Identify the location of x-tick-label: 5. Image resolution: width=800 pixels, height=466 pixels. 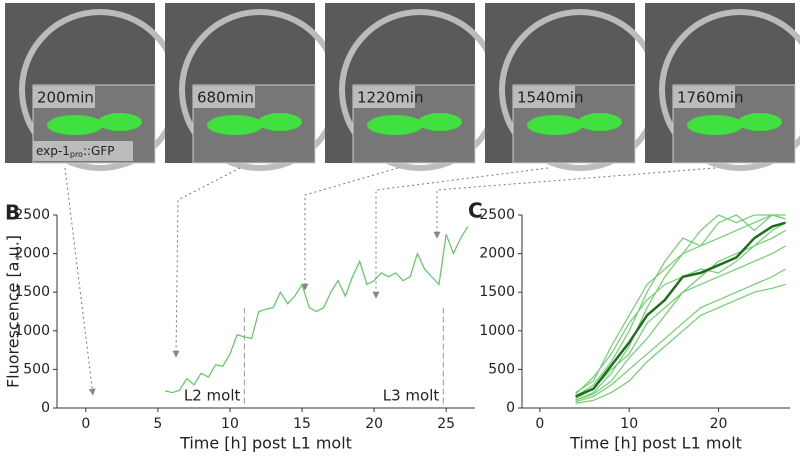
(157, 424).